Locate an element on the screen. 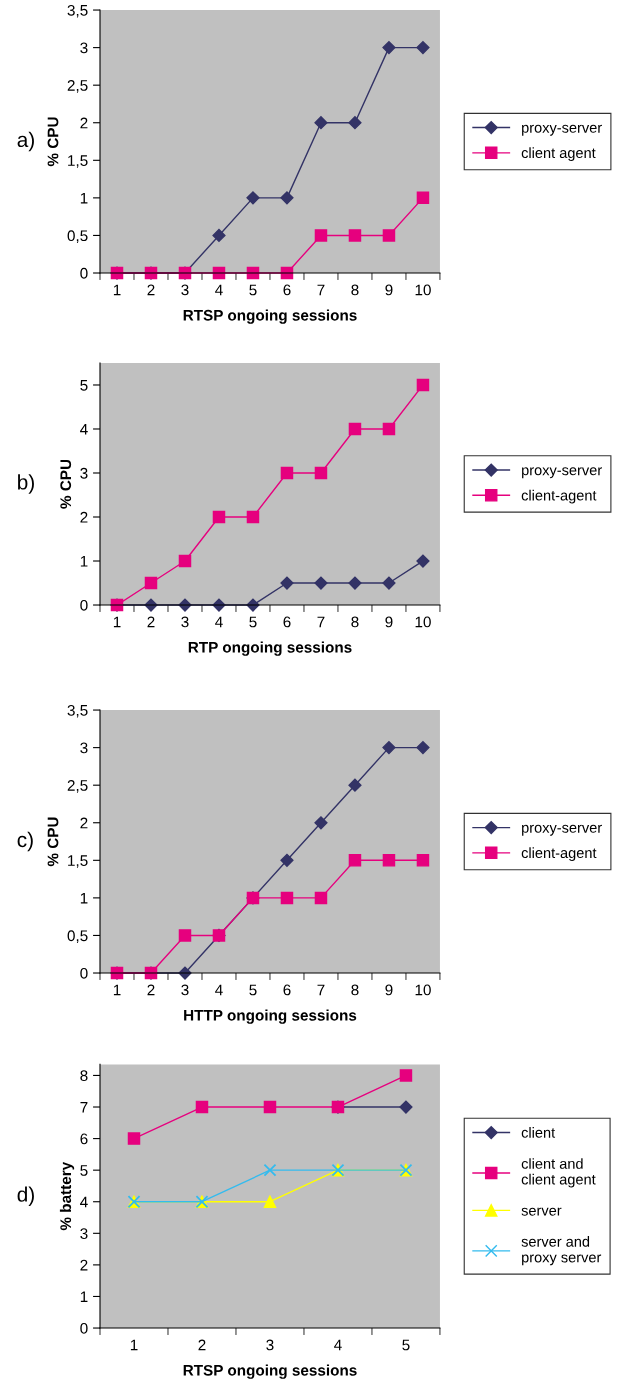 The image size is (639, 1395). text: d) is located at coordinates (25, 1196).